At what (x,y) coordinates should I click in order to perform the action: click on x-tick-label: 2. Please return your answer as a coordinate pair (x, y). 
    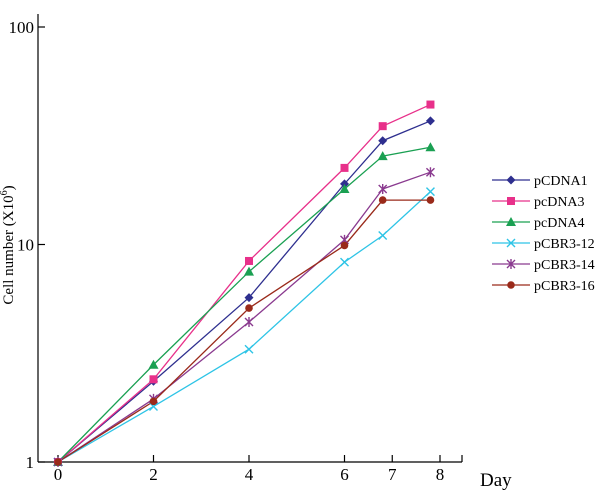
    Looking at the image, I should click on (153, 474).